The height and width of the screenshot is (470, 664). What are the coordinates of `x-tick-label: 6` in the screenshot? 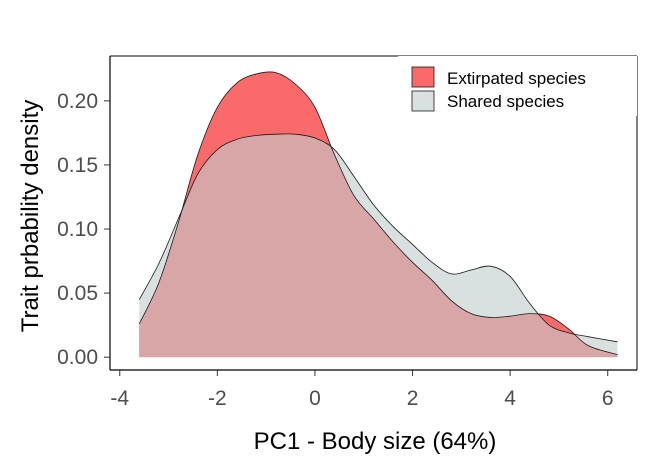 It's located at (608, 398).